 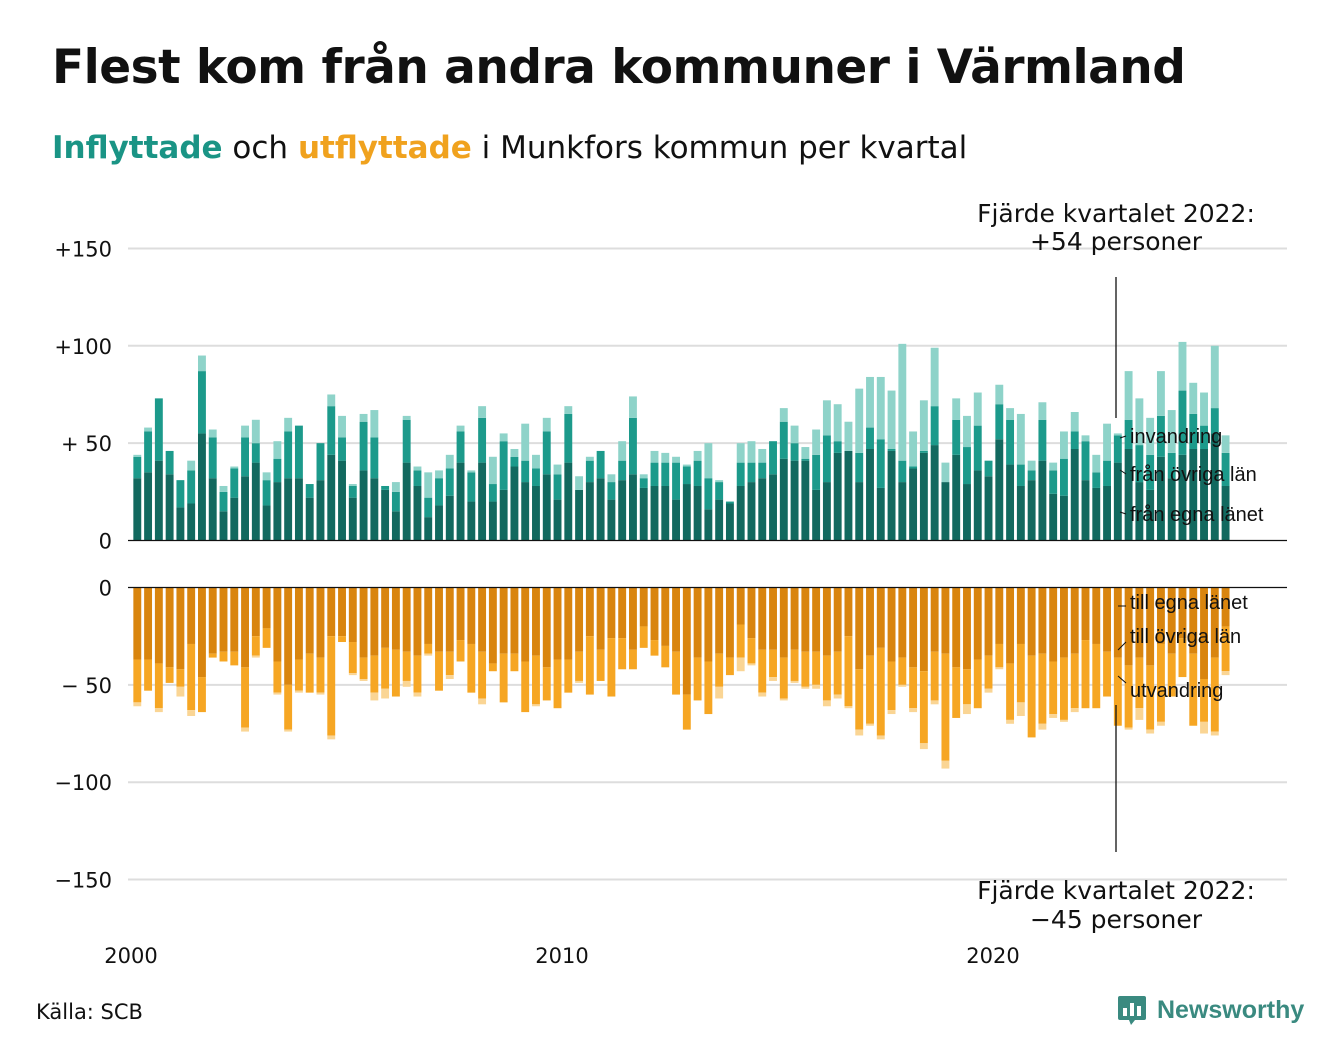 What do you see at coordinates (83, 347) in the screenshot?
I see `y-tick-label: +100` at bounding box center [83, 347].